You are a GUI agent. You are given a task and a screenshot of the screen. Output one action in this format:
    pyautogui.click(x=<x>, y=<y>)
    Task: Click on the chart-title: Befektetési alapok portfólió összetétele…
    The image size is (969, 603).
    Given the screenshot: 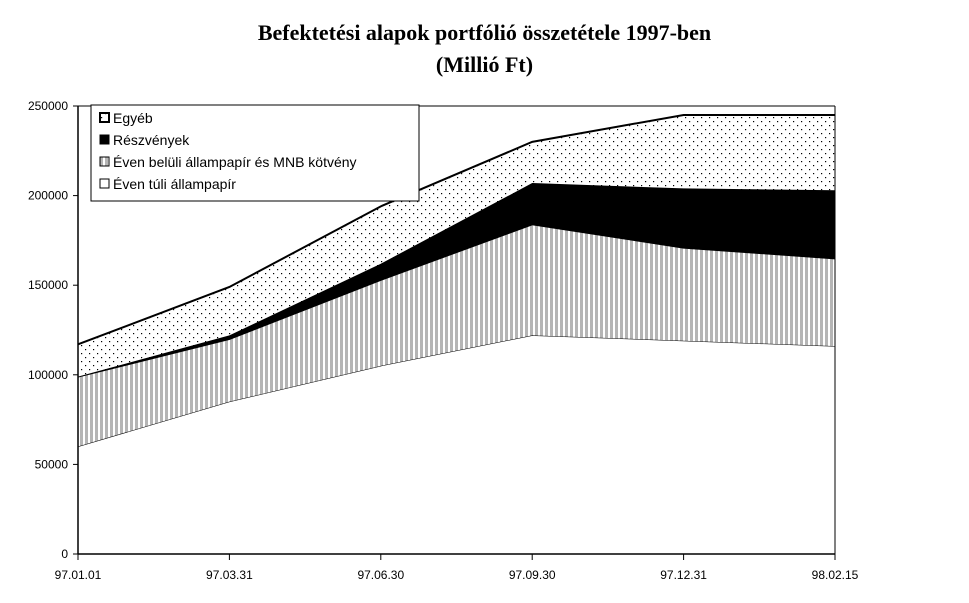 What is the action you would take?
    pyautogui.click(x=484, y=32)
    